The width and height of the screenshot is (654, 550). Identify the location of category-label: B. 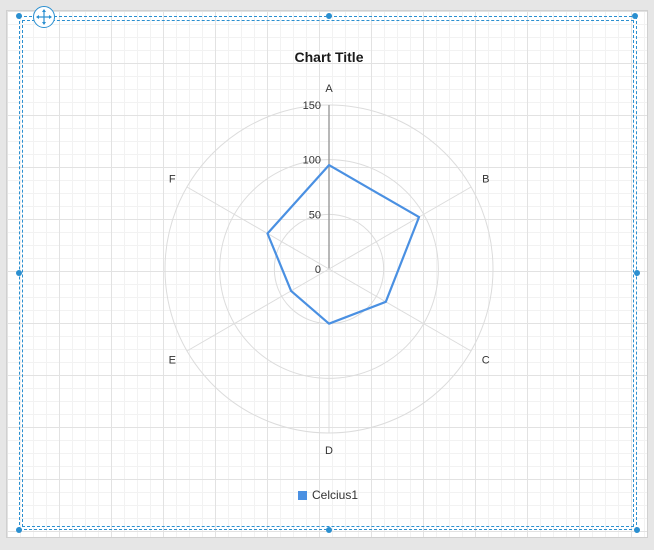
(485, 180).